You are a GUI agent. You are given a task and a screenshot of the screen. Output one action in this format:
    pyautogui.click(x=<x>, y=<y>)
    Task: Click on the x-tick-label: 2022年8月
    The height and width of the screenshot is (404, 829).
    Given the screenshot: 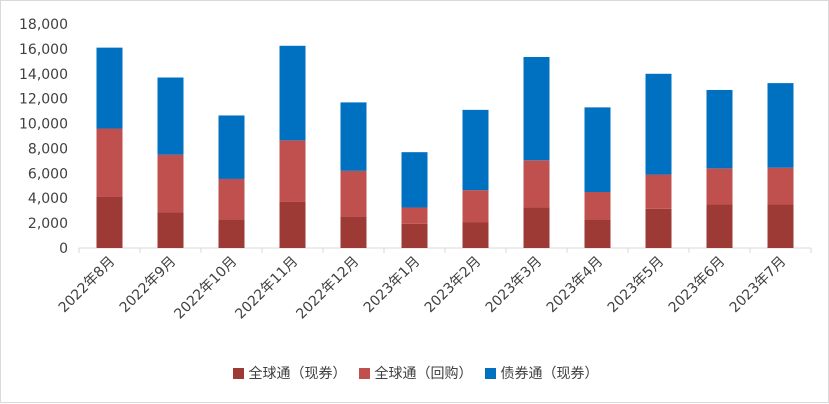 What is the action you would take?
    pyautogui.click(x=87, y=285)
    